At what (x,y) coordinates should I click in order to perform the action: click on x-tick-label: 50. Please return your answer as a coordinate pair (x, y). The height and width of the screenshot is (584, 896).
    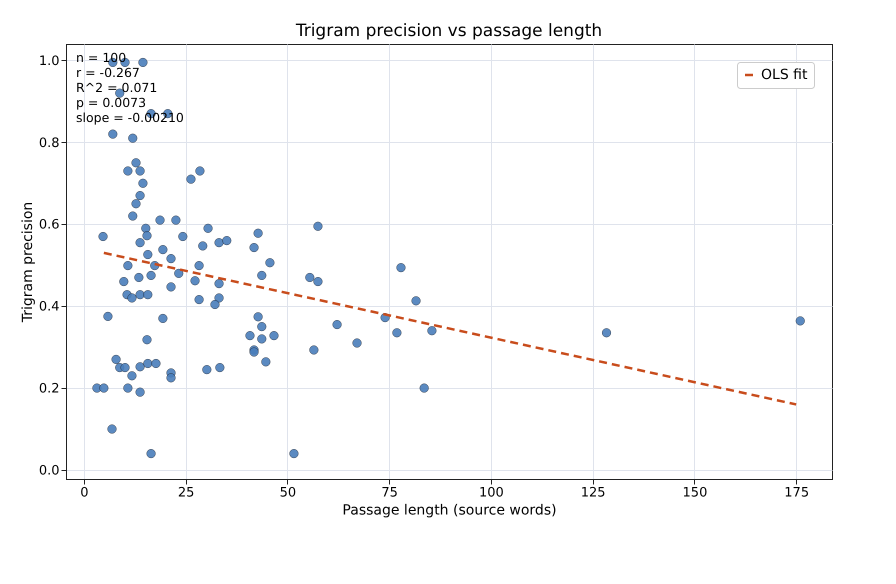
    Looking at the image, I should click on (288, 493).